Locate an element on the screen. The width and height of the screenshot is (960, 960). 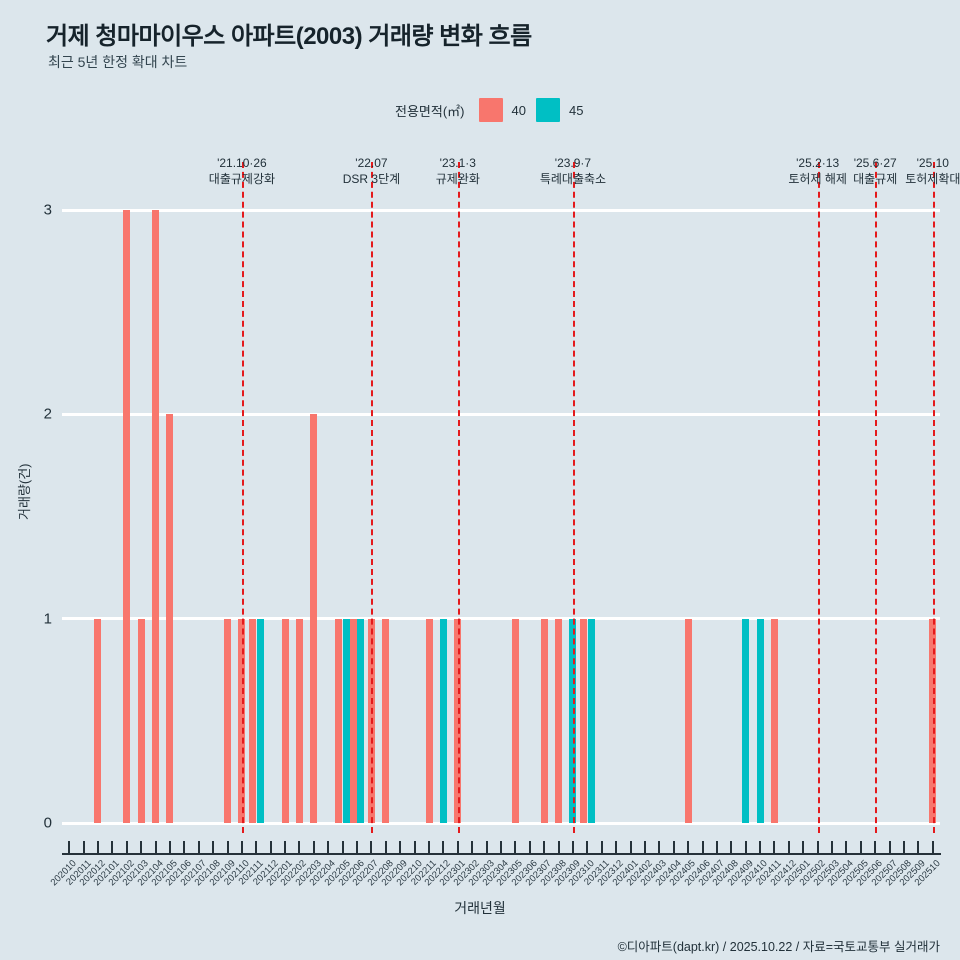
event-name: DSR 3단계 is located at coordinates (371, 179).